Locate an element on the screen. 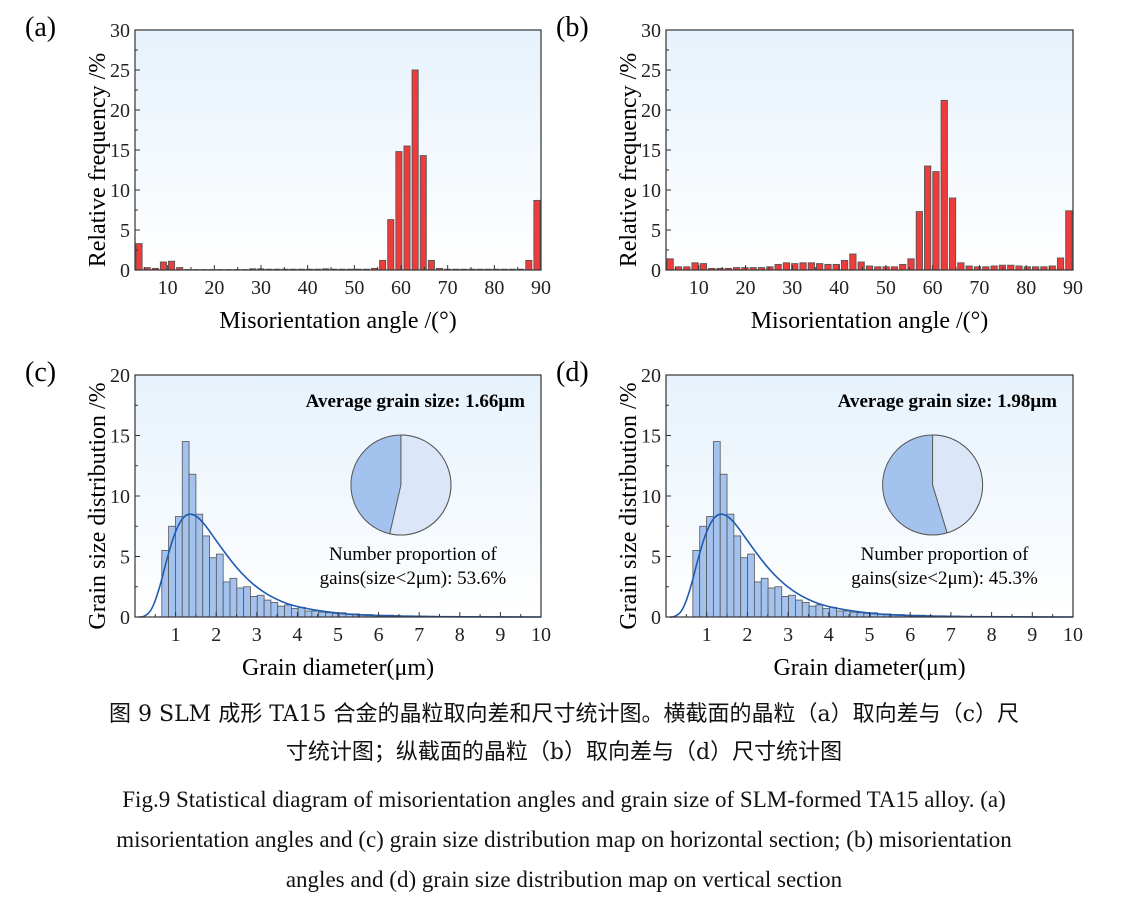 The height and width of the screenshot is (903, 1128). y-tick-label: 0 is located at coordinates (656, 618).